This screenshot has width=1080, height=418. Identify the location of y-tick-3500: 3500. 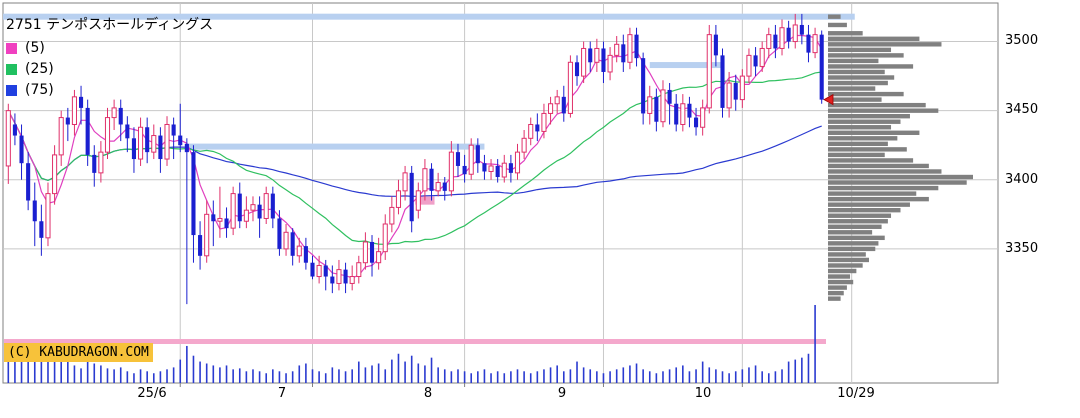
(1022, 40).